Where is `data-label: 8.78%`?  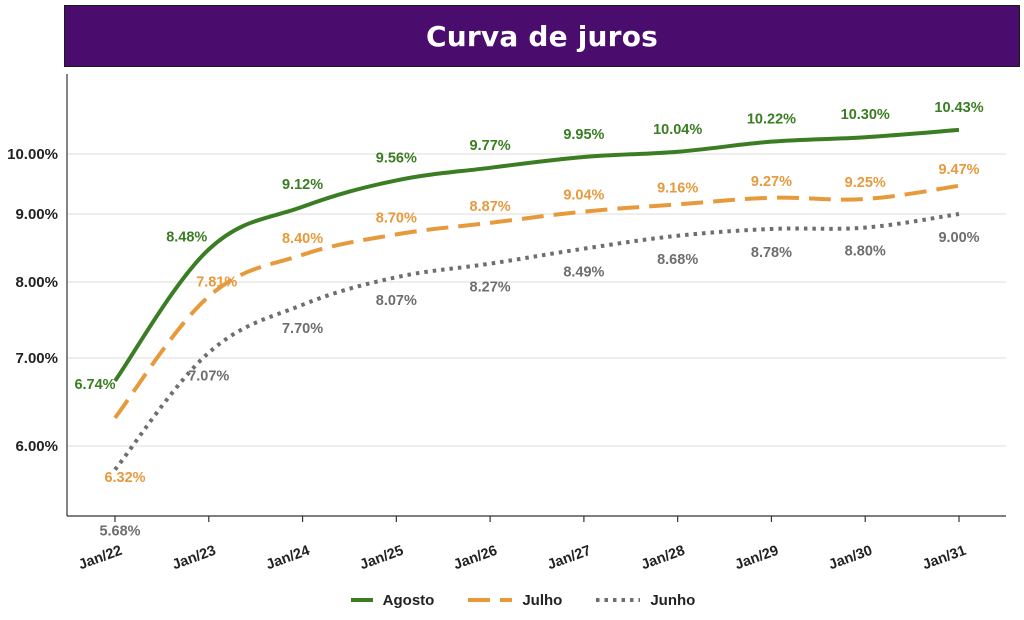 data-label: 8.78% is located at coordinates (771, 253).